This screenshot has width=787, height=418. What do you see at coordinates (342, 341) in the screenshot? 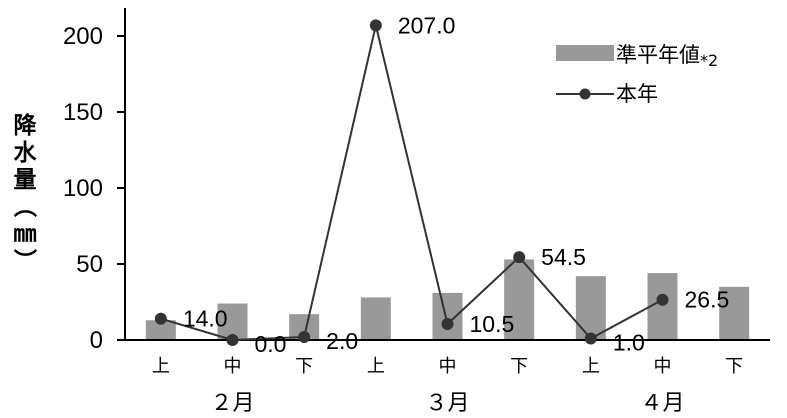
I see `data-label: 2.0` at bounding box center [342, 341].